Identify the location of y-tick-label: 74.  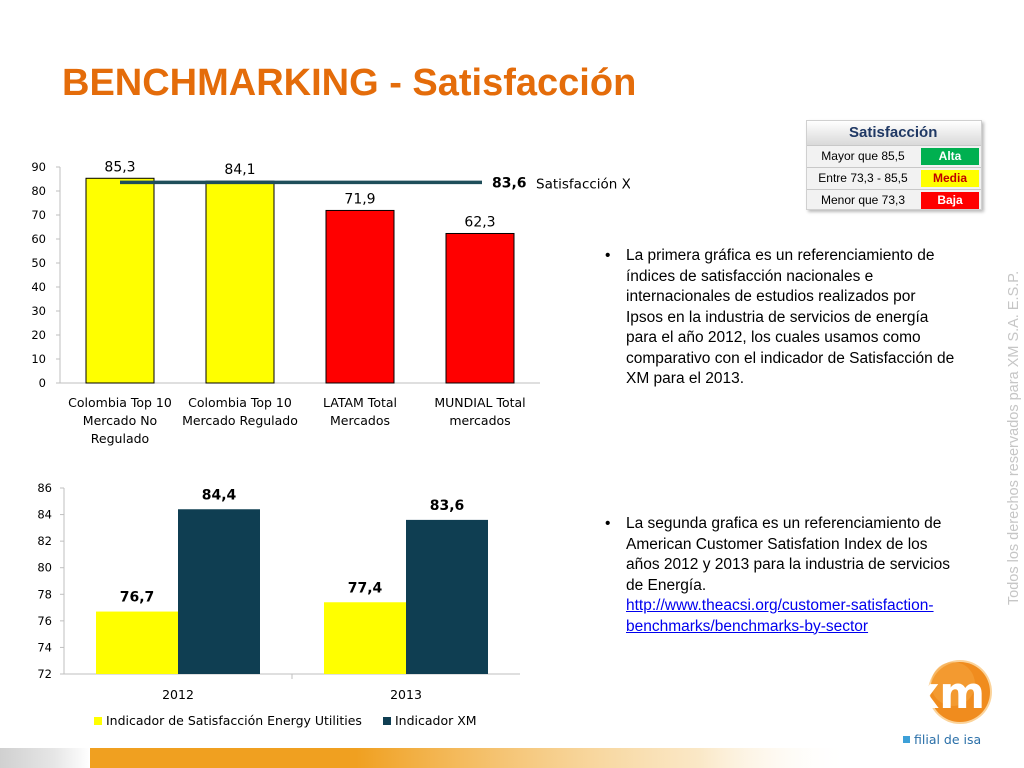
(44, 647).